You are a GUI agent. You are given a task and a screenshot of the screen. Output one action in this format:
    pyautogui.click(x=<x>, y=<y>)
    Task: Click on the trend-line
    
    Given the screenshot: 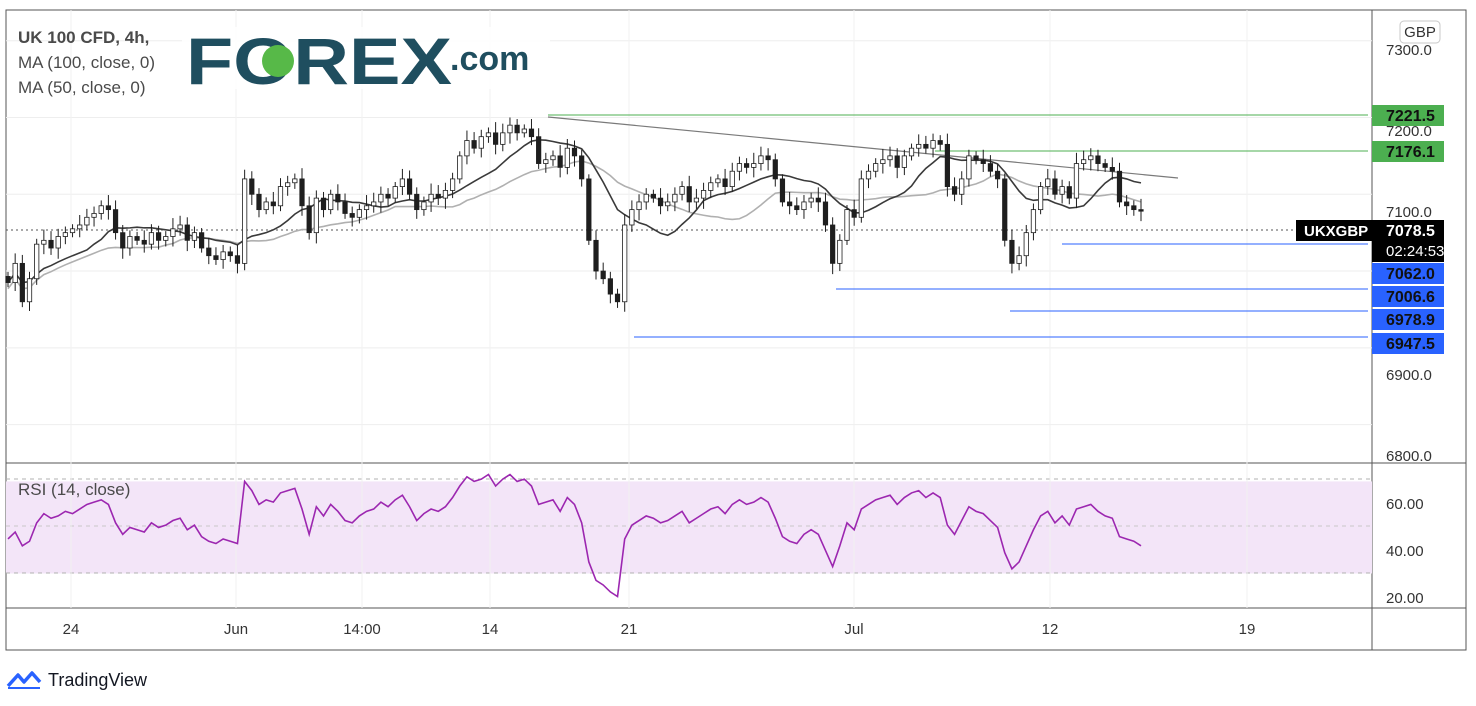 What is the action you would take?
    pyautogui.click(x=863, y=147)
    